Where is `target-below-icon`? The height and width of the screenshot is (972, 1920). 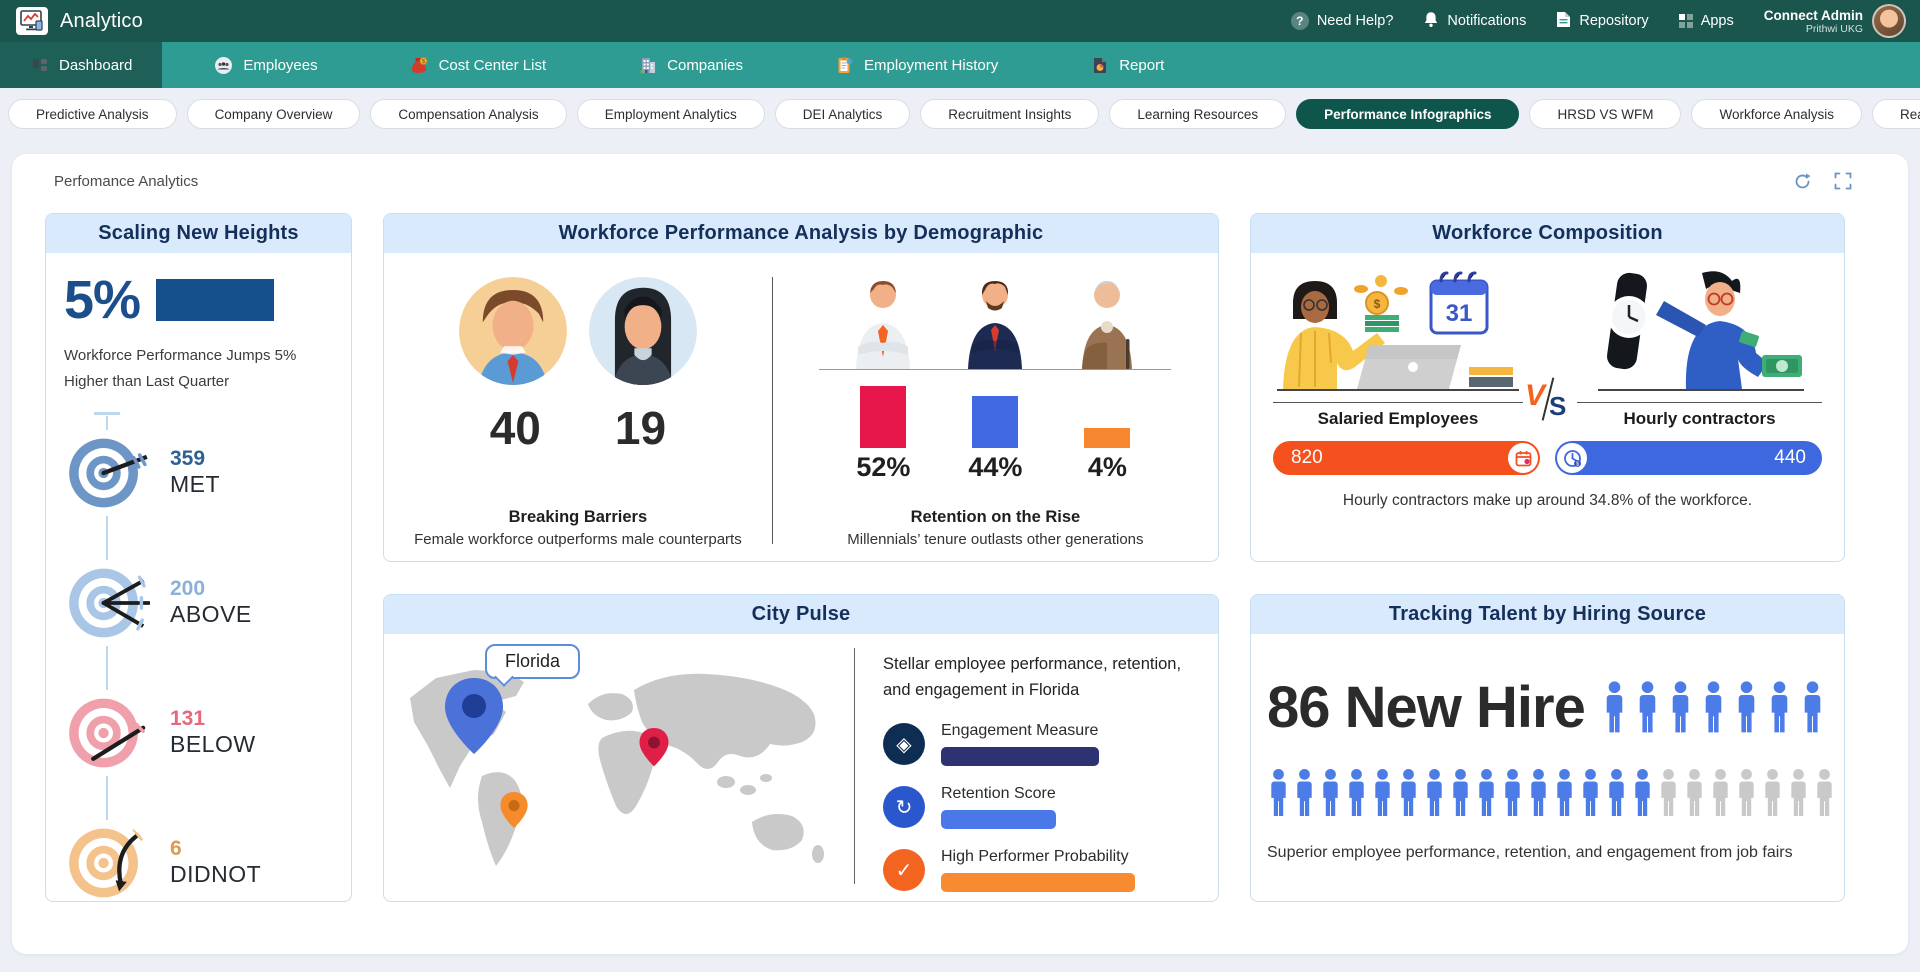 target-below-icon is located at coordinates (107, 732).